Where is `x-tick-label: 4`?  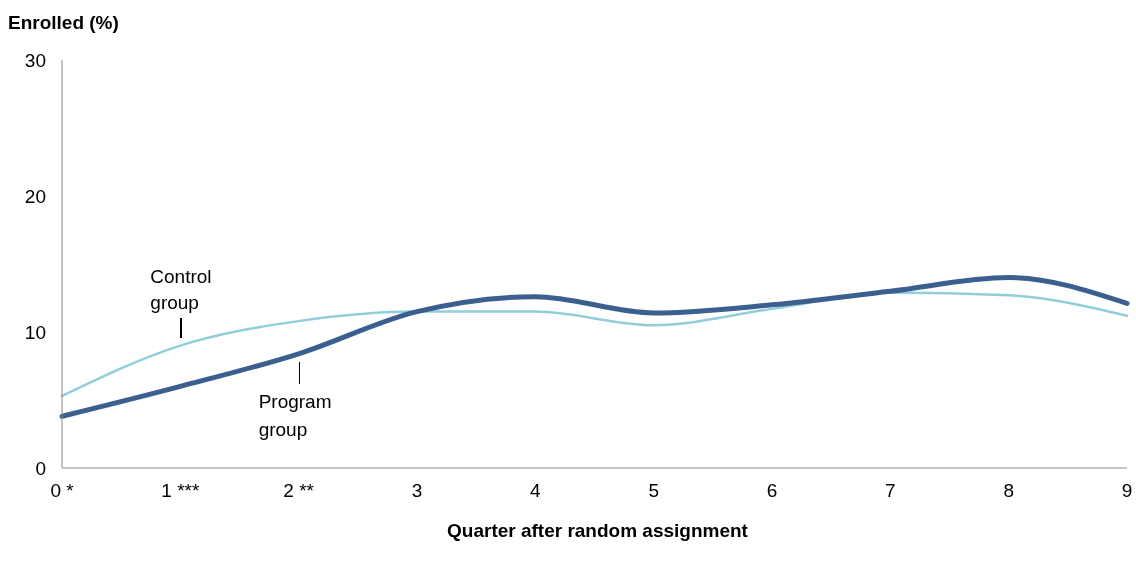
x-tick-label: 4 is located at coordinates (536, 491).